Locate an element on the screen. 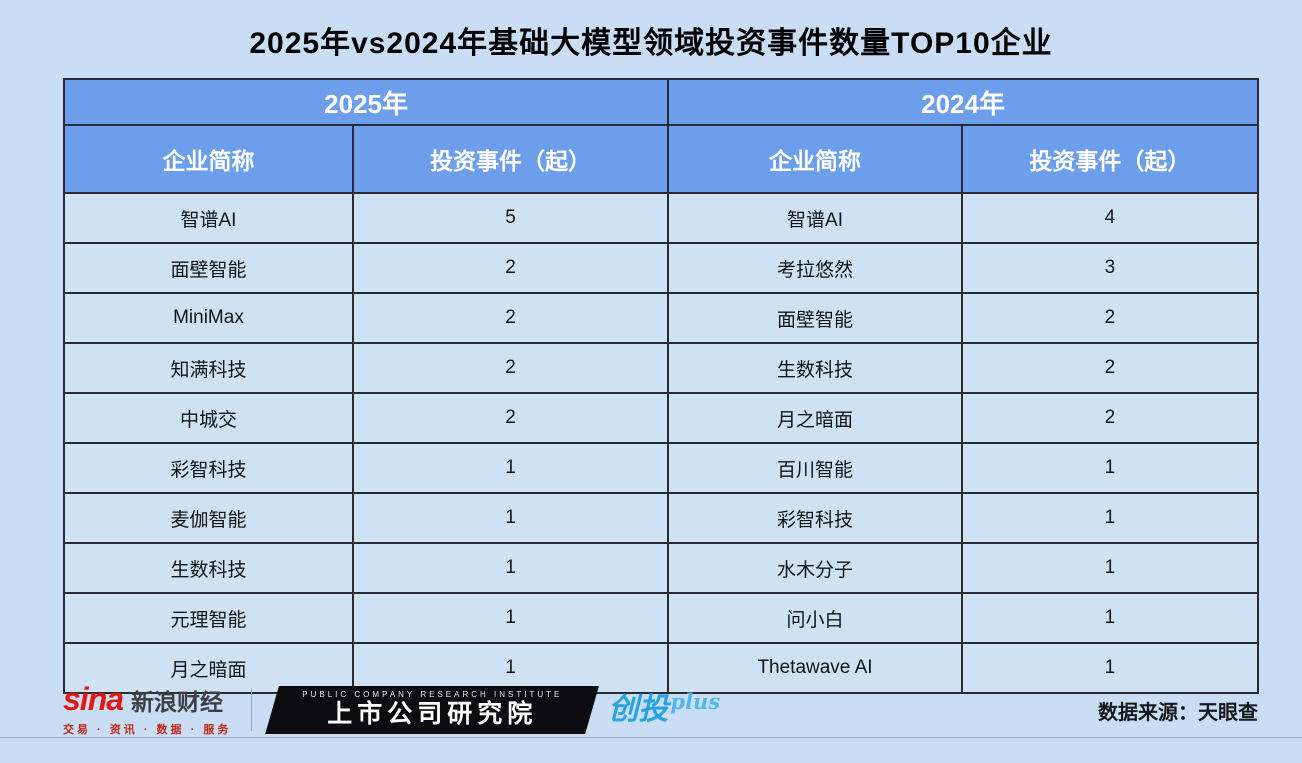  count-cell: 5 is located at coordinates (510, 218).